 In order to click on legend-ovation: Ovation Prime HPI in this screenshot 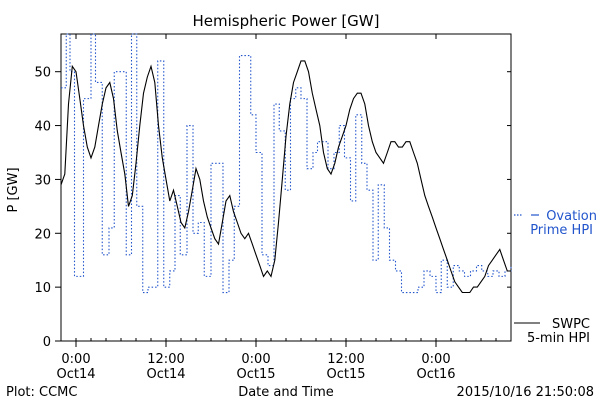, I will do `click(555, 223)`.